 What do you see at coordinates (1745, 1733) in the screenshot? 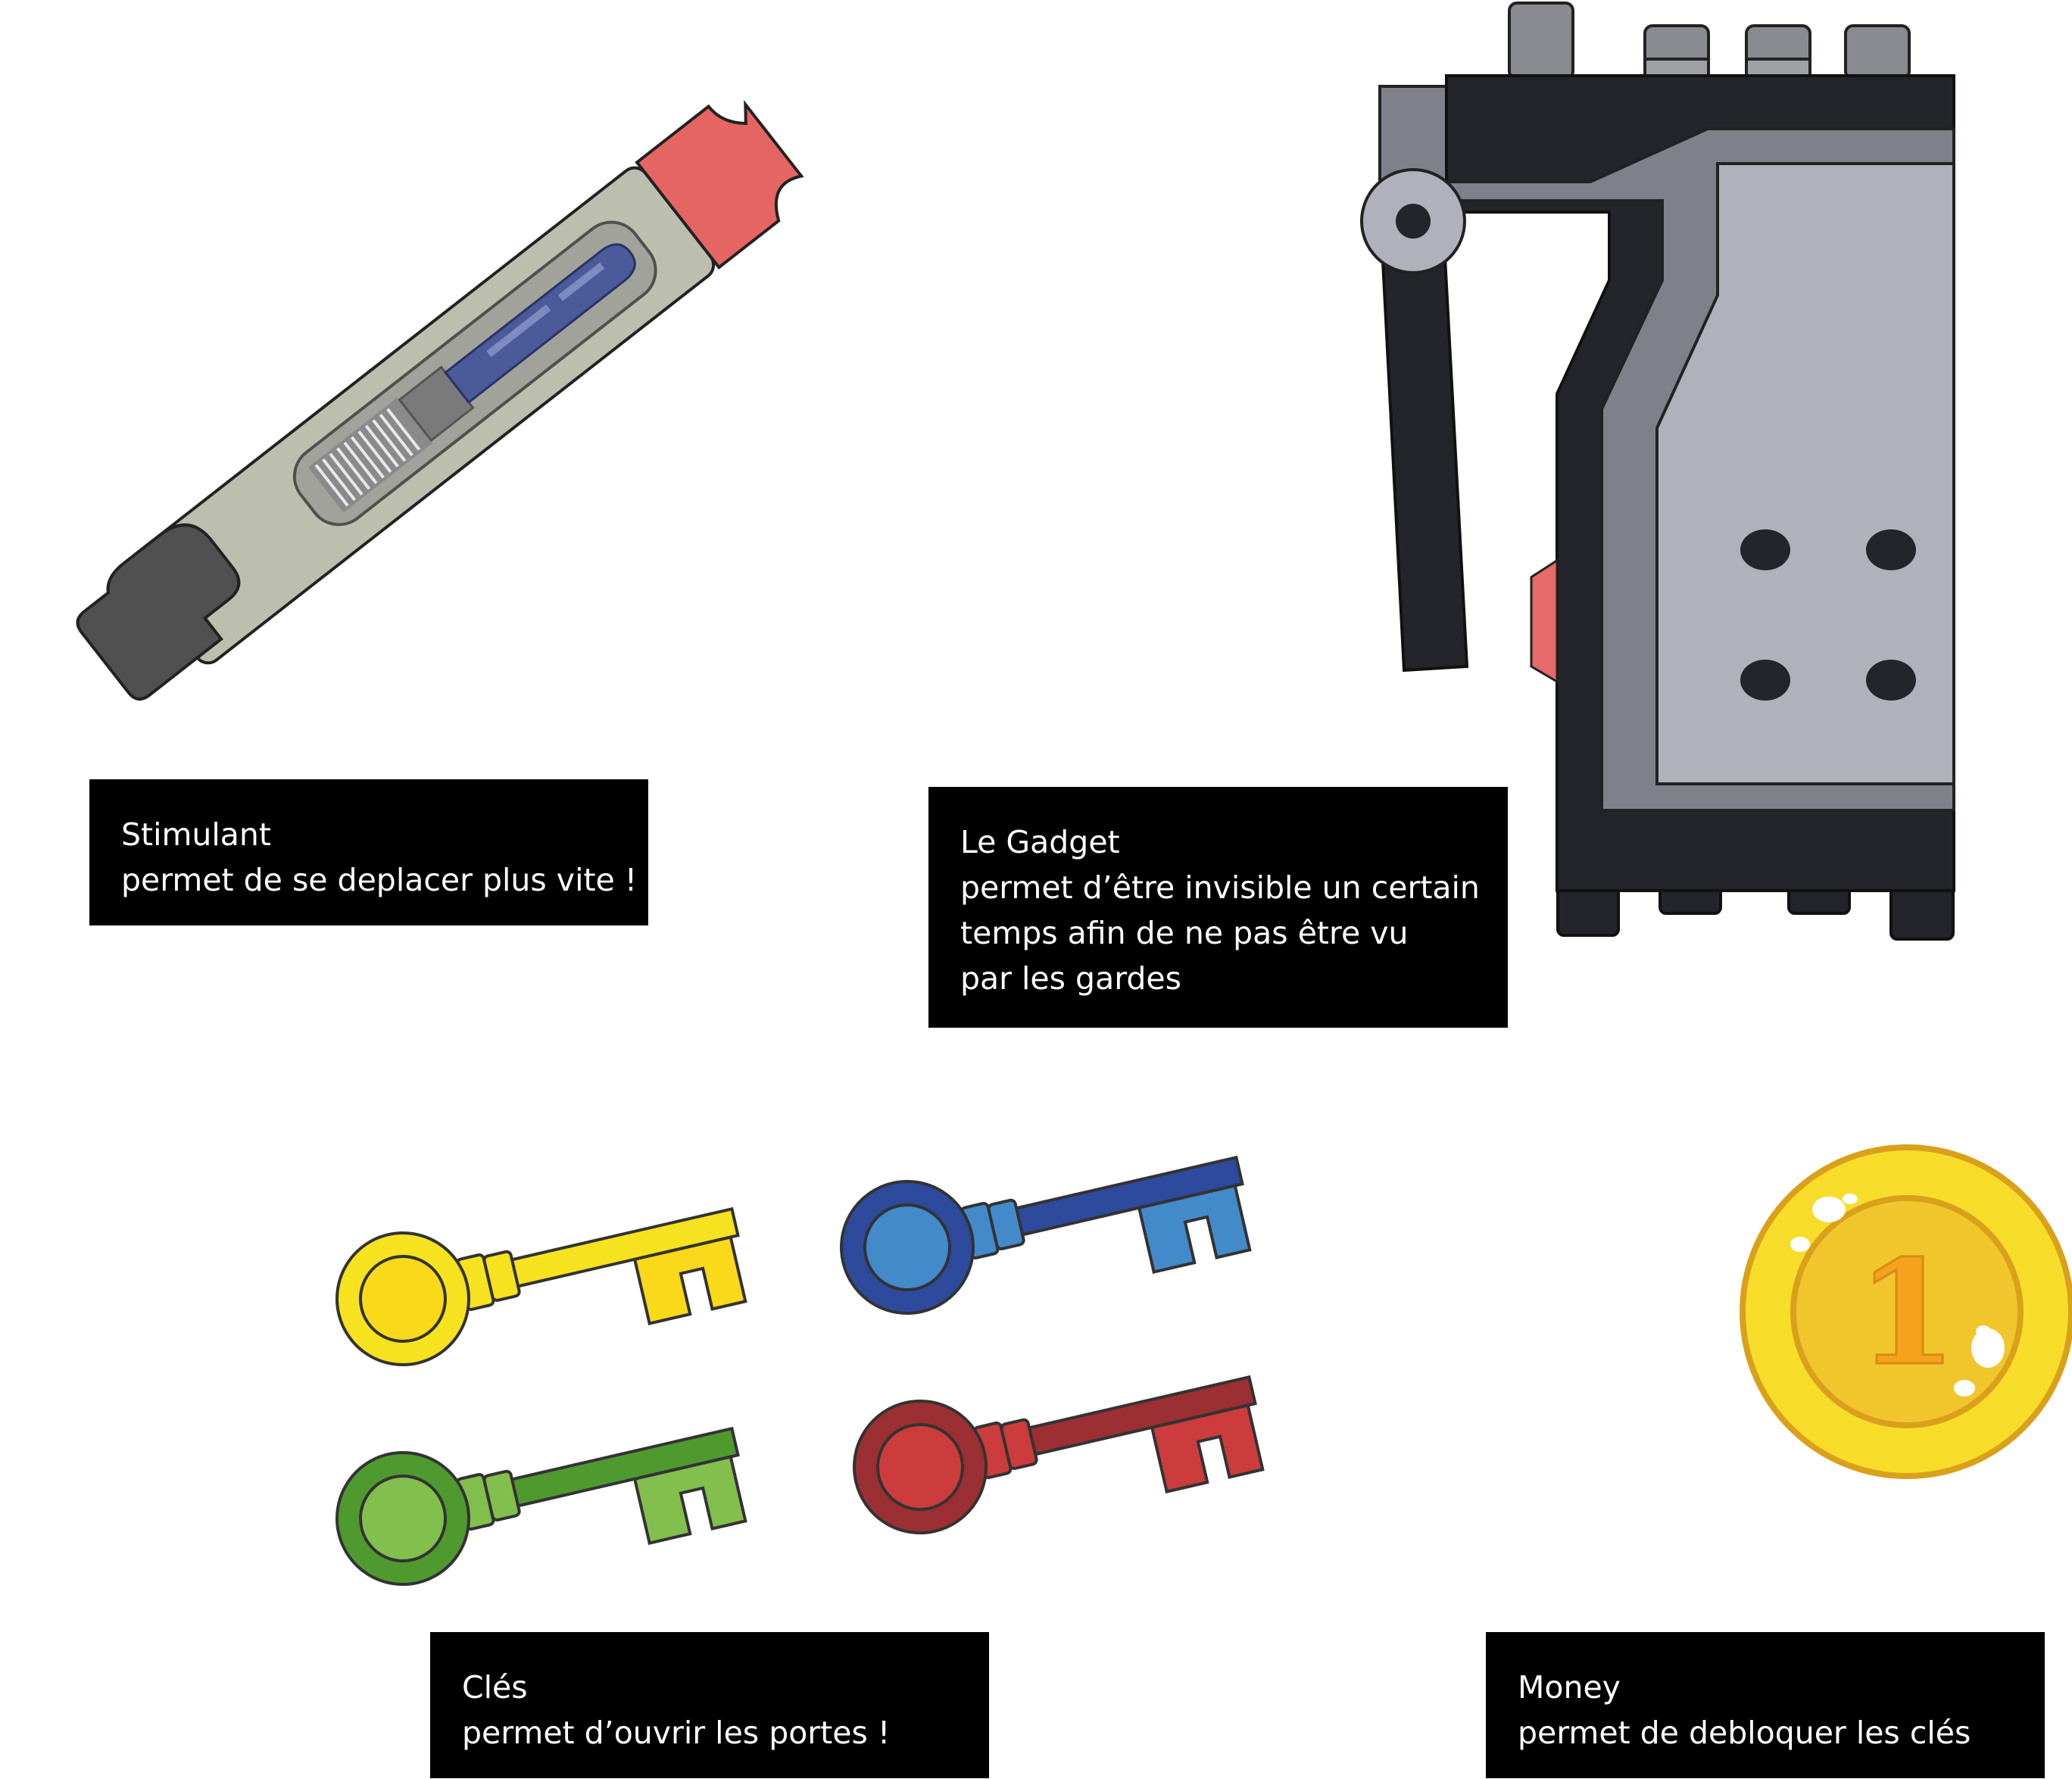
I see `money-description: permet de debloquer les clés` at bounding box center [1745, 1733].